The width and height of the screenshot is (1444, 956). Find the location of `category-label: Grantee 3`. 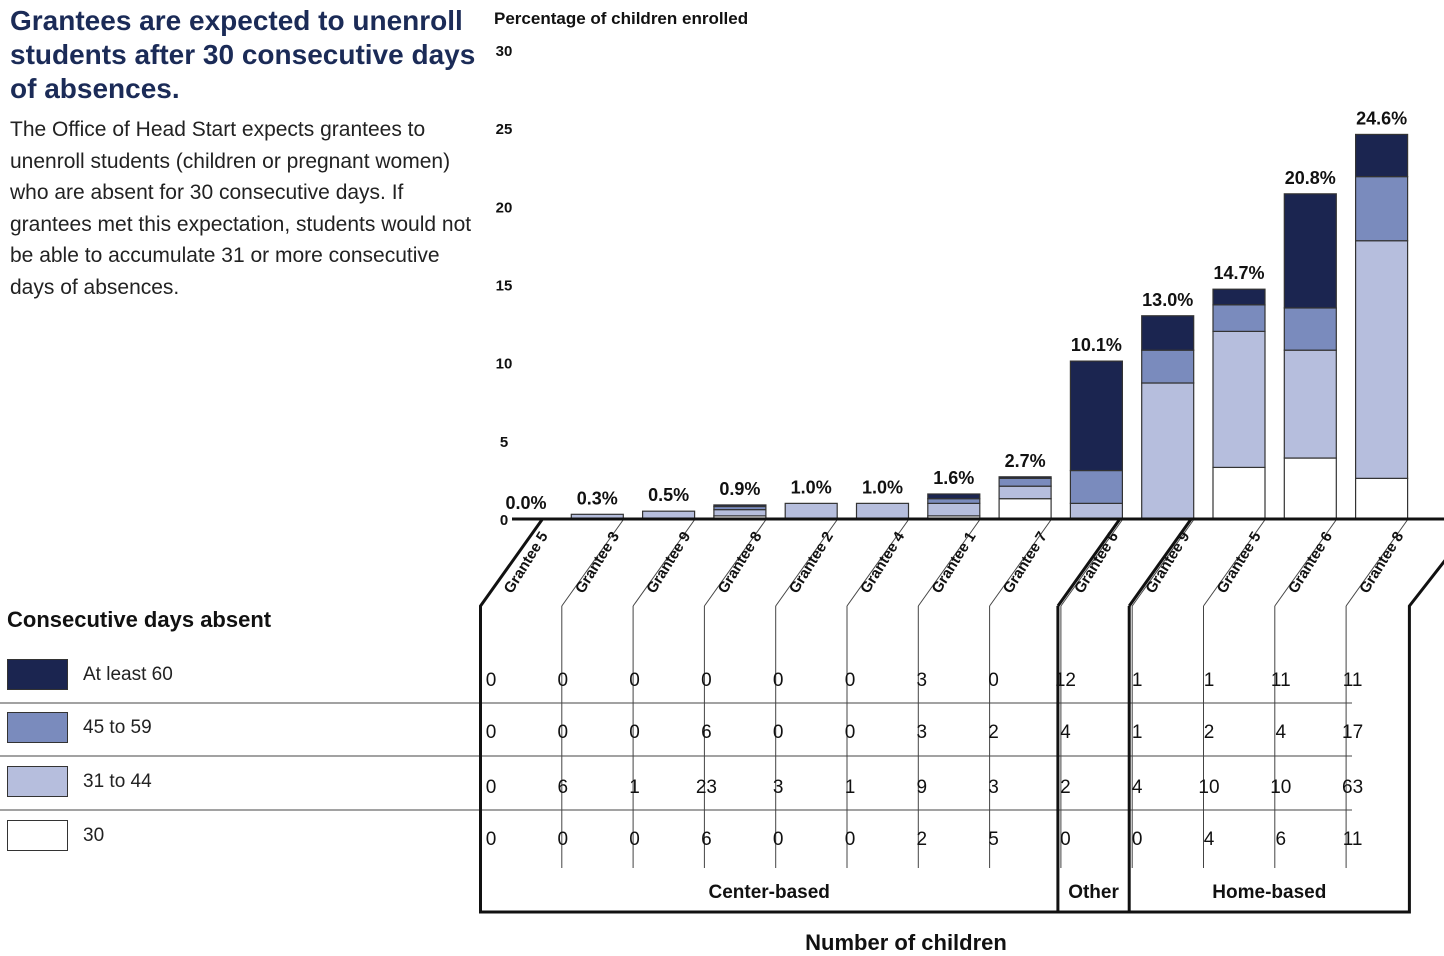

category-label: Grantee 3 is located at coordinates (597, 563).